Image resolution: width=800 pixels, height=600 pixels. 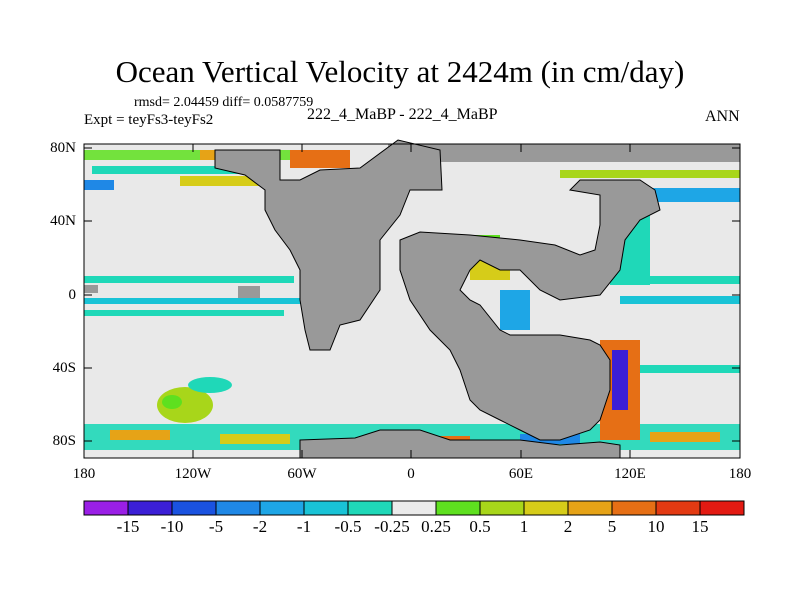 What do you see at coordinates (740, 474) in the screenshot?
I see `lon-label-180e: 180` at bounding box center [740, 474].